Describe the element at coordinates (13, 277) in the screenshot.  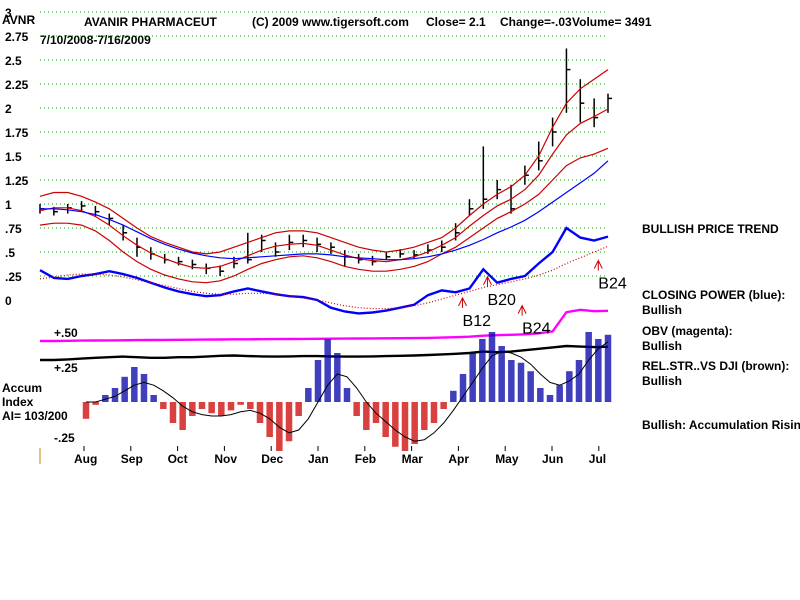
I see `price-y-tick-label: .25` at that location.